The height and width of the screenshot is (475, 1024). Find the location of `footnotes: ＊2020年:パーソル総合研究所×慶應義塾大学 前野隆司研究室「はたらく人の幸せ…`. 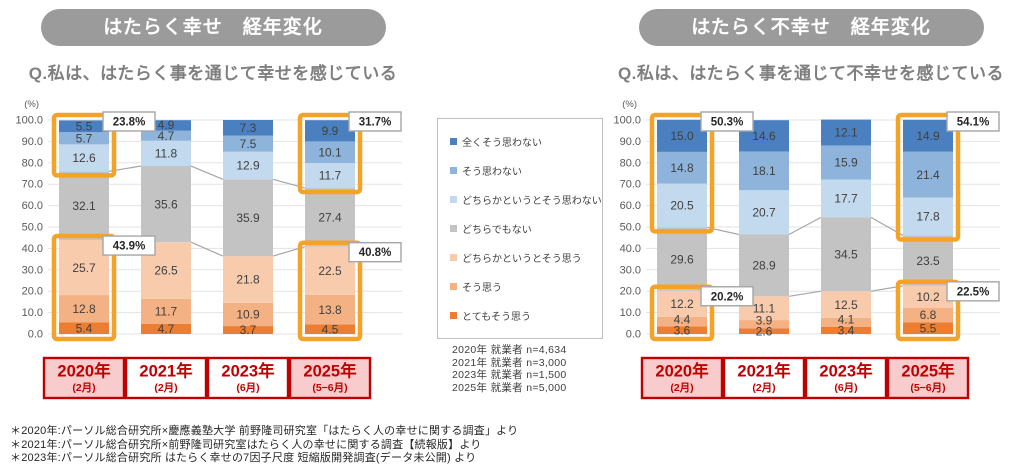

footnotes: ＊2020年:パーソル総合研究所×慶應義塾大学 前野隆司研究室「はたらく人の幸せ… is located at coordinates (264, 445).